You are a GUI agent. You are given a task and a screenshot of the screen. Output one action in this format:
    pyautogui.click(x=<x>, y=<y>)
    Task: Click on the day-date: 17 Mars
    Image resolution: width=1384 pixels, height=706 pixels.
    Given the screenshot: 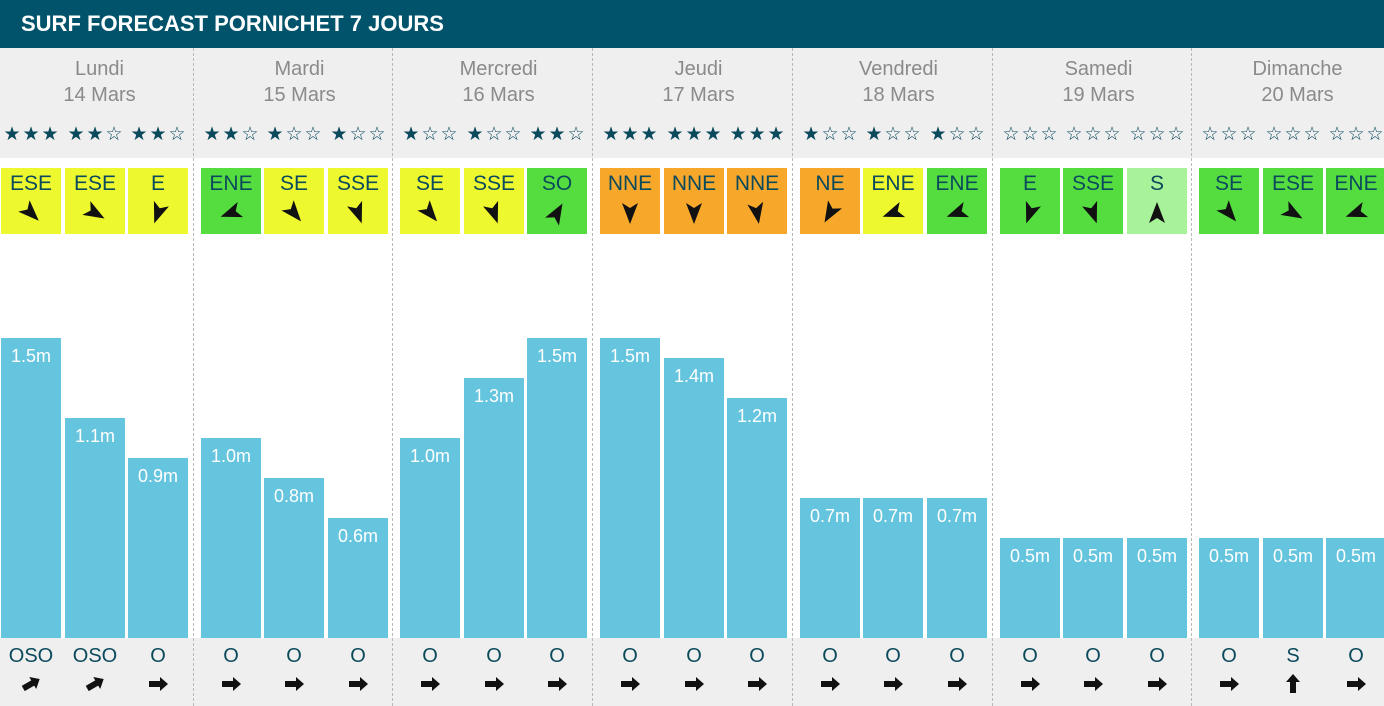 What is the action you would take?
    pyautogui.click(x=698, y=95)
    